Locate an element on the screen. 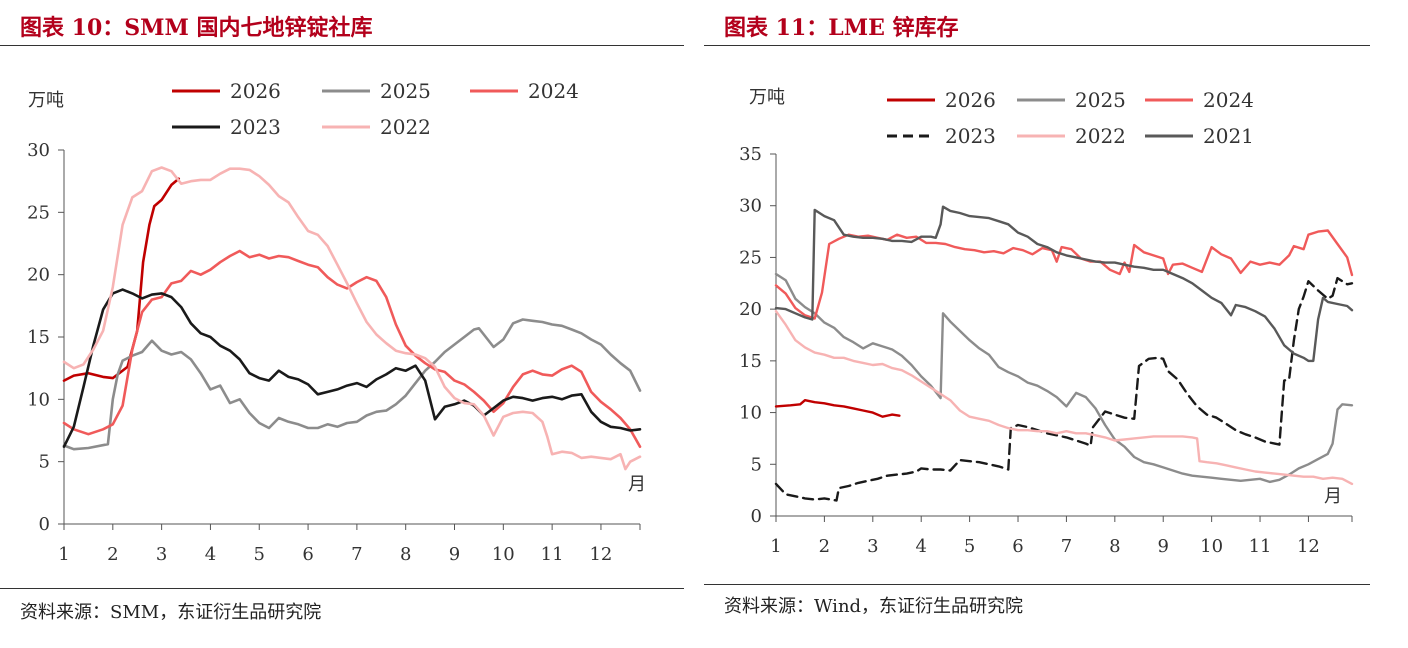 The image size is (1408, 648). legend-label-2021: 2021 is located at coordinates (1228, 136).